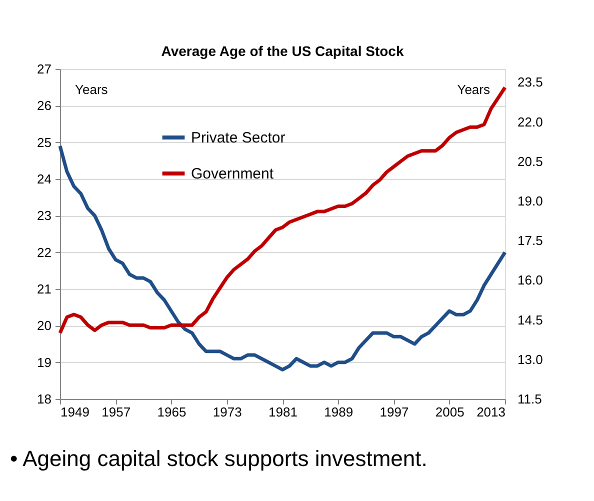  What do you see at coordinates (491, 412) in the screenshot?
I see `x-tick-label: 2013` at bounding box center [491, 412].